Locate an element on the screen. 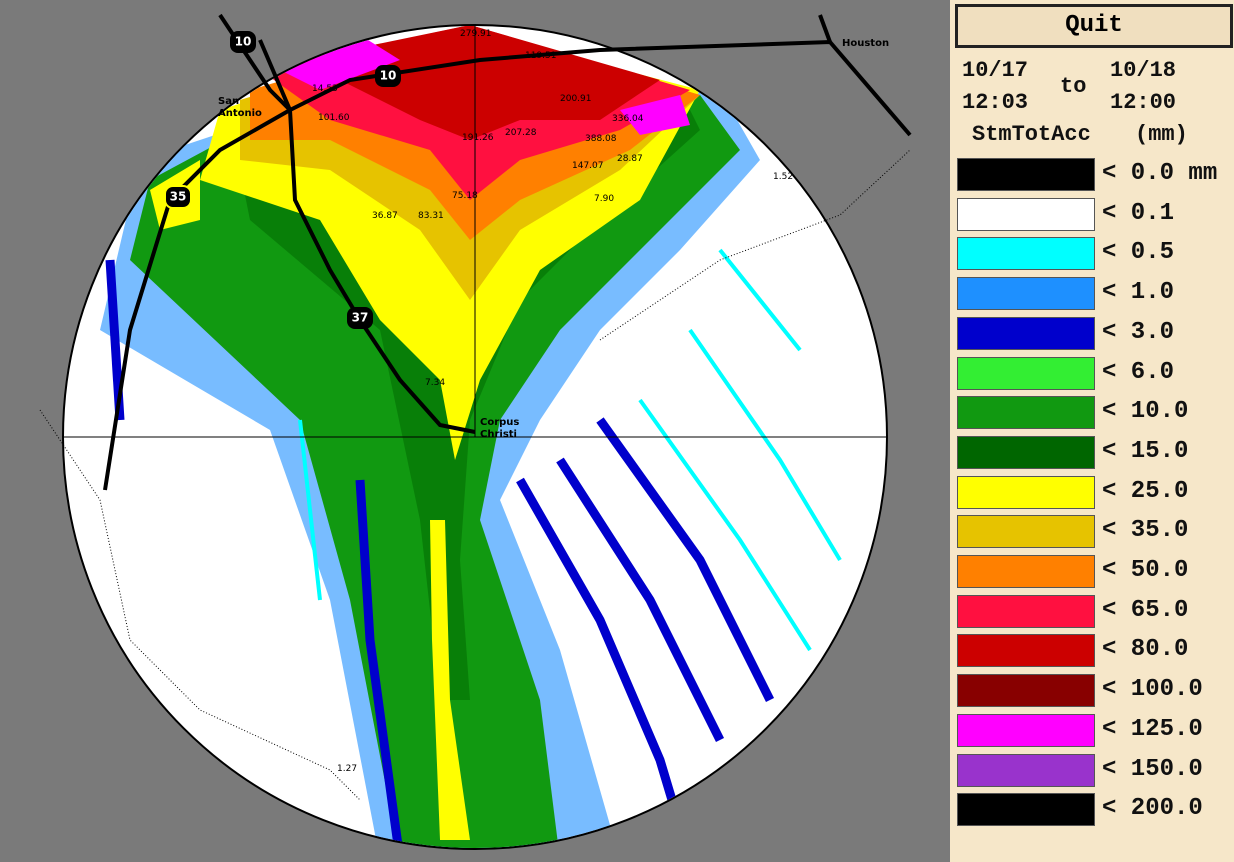 The image size is (1234, 862). legend-label: < 10.0 is located at coordinates (1145, 412).